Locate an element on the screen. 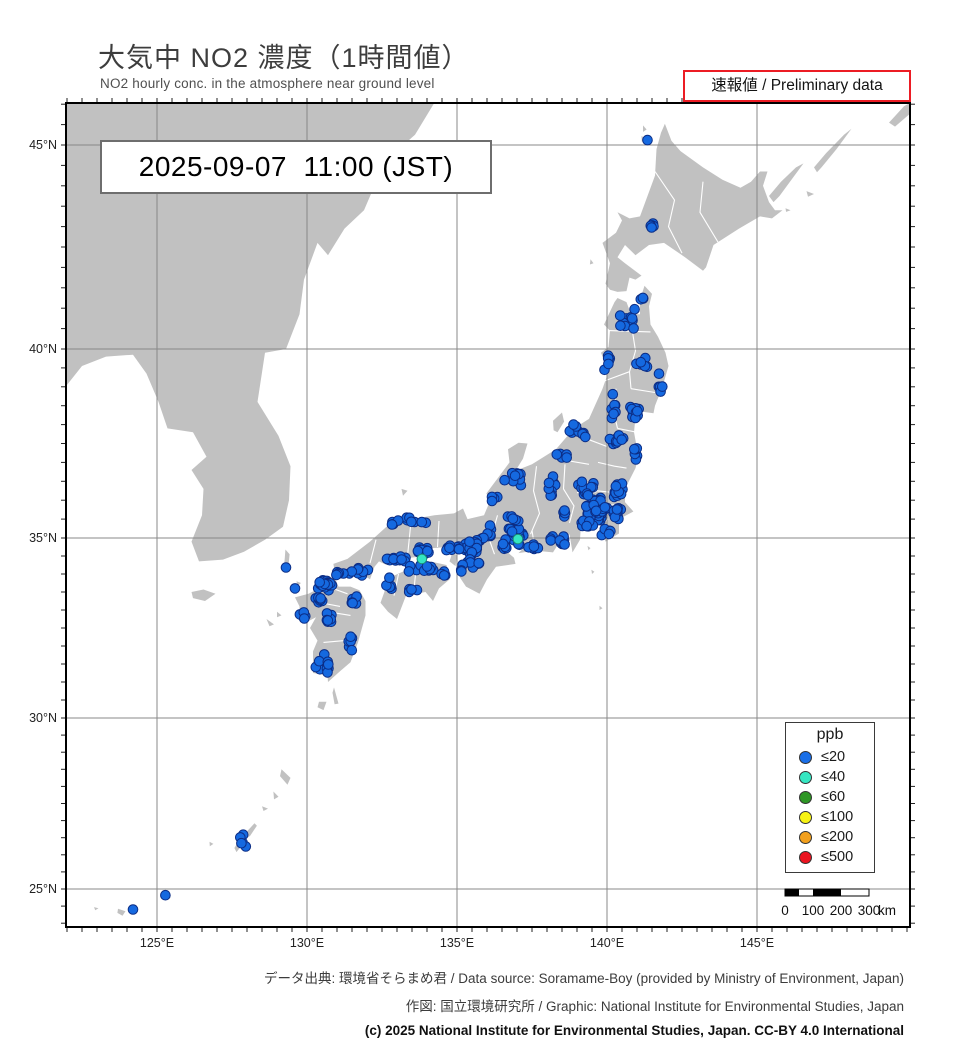 The image size is (980, 1060). landmass-shikotan is located at coordinates (810, 194).